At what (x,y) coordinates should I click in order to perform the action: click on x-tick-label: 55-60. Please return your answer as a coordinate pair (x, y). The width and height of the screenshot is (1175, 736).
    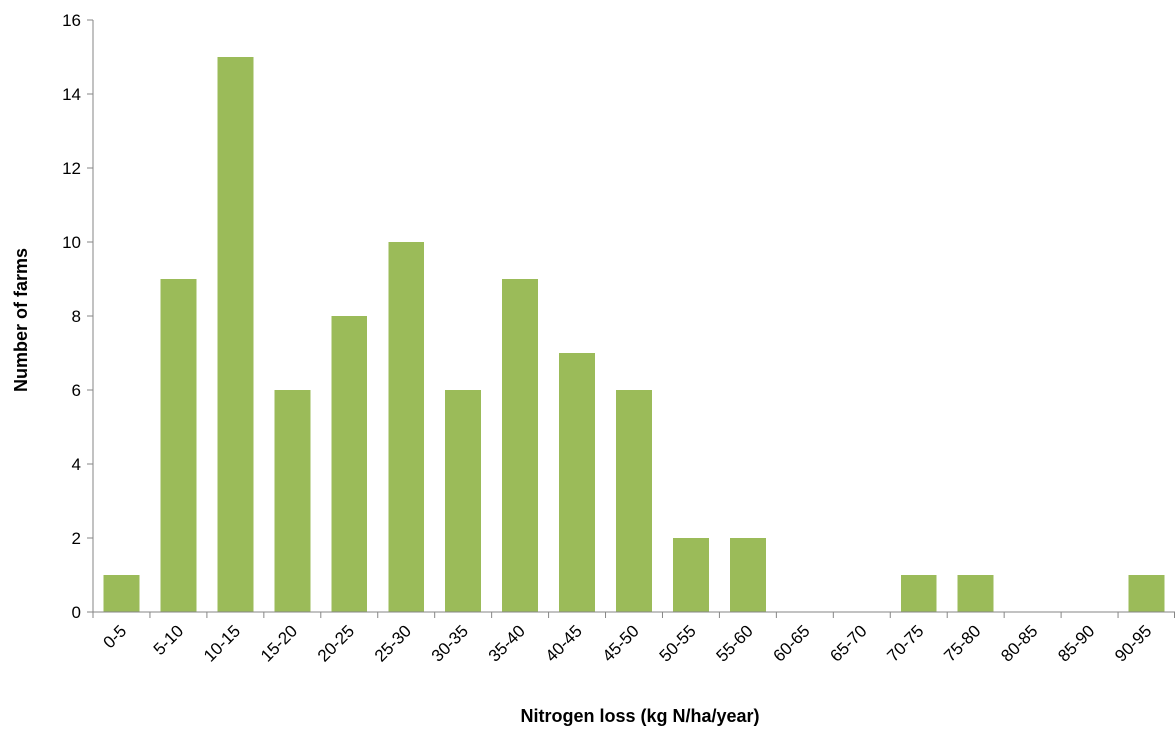
    Looking at the image, I should click on (735, 643).